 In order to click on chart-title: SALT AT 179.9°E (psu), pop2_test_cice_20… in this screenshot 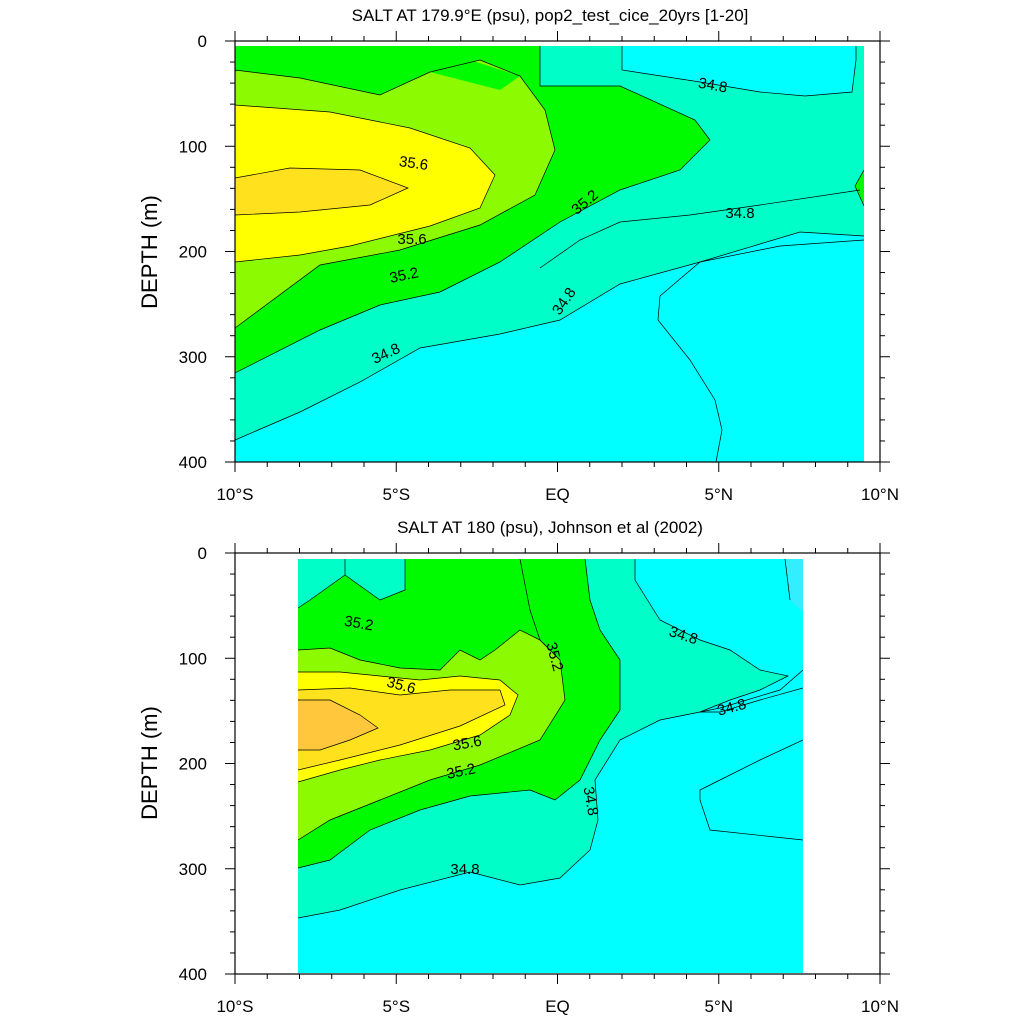, I will do `click(550, 15)`.